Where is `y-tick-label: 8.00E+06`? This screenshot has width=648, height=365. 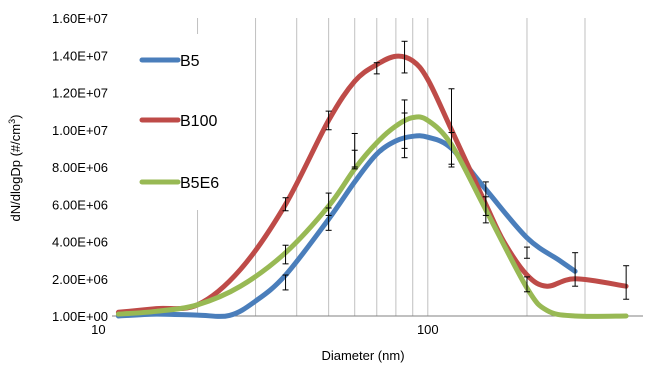
y-tick-label: 8.00E+06 is located at coordinates (80, 167).